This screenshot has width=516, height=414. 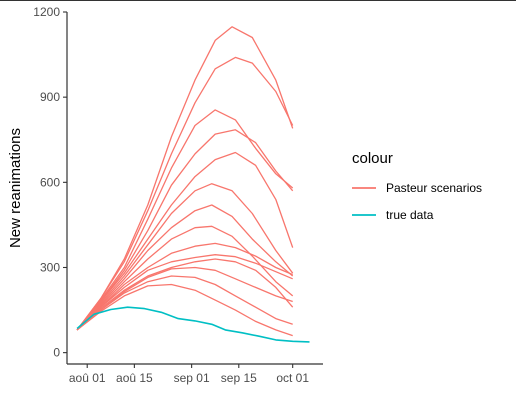 I want to click on series-line-true-data, so click(x=193, y=324).